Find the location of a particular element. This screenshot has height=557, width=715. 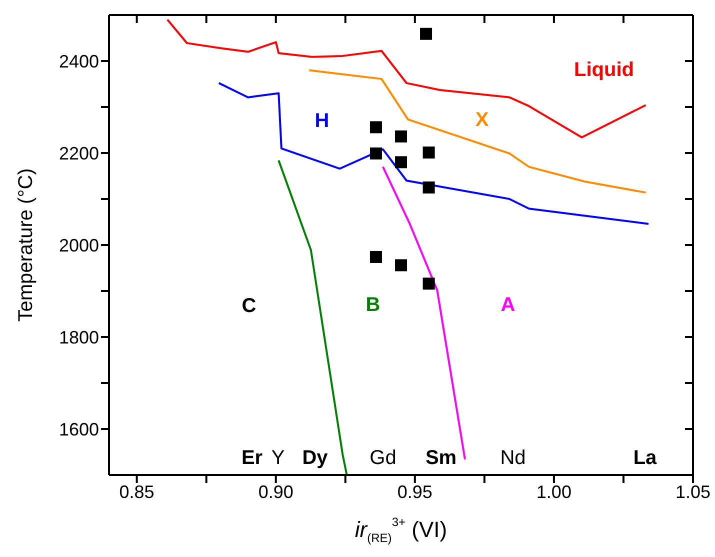

x-axis-title: ir$_{(RE)}$$^{3+}$ (VI) is located at coordinates (401, 530).